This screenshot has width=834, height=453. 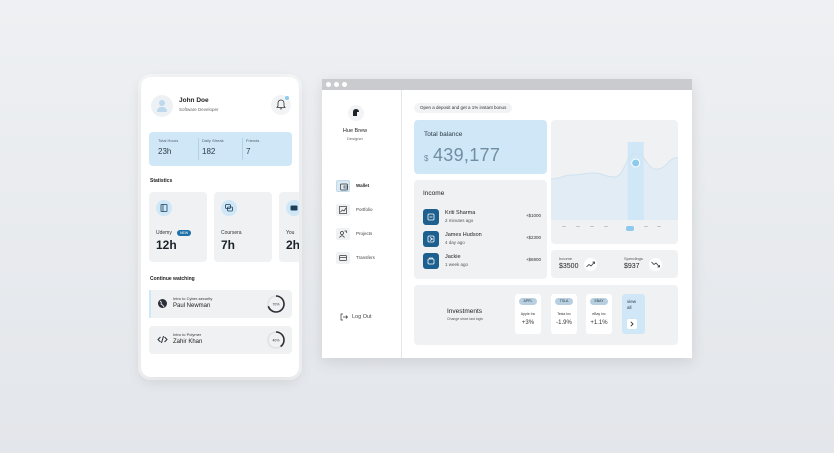 What do you see at coordinates (633, 258) in the screenshot?
I see `spendings-label: Spendings` at bounding box center [633, 258].